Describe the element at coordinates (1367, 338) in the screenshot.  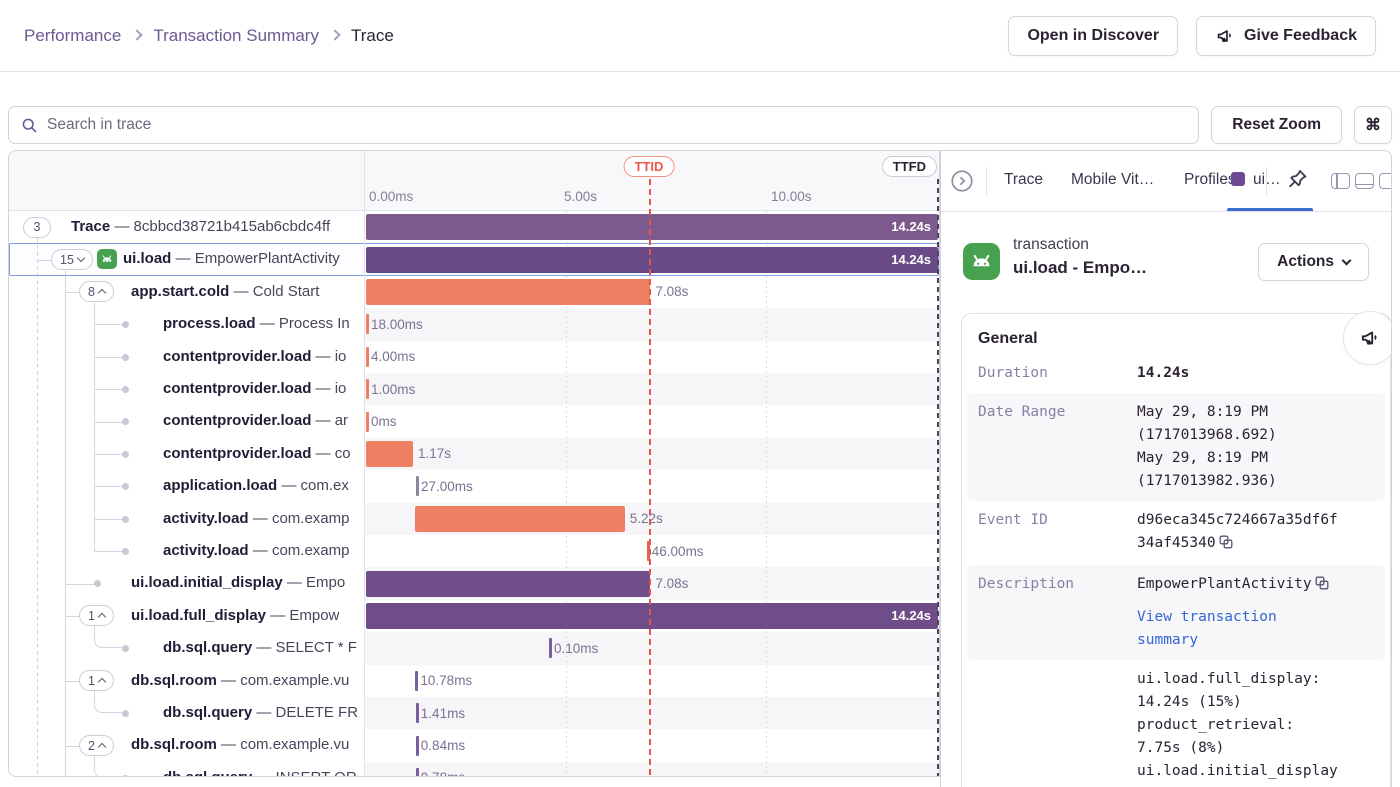
I see `feedback-button` at that location.